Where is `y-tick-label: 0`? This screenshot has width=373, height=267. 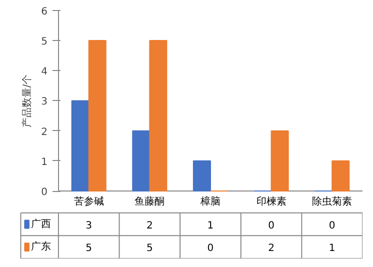 y-tick-label: 0 is located at coordinates (44, 192).